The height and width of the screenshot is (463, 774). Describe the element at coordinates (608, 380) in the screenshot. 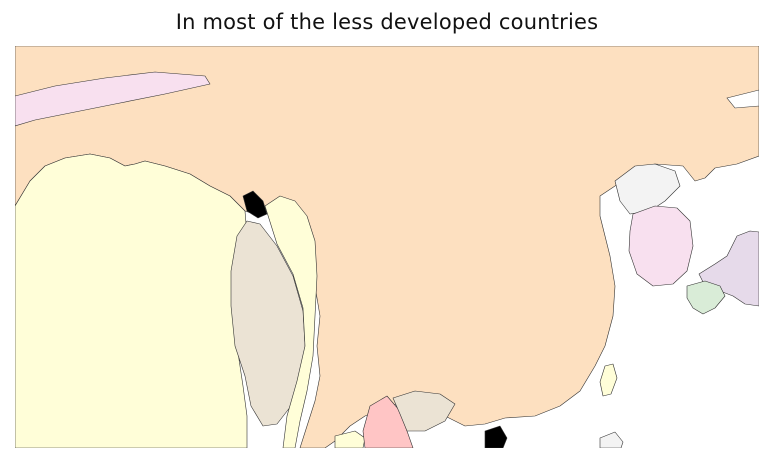

I see `region-taiwan` at that location.